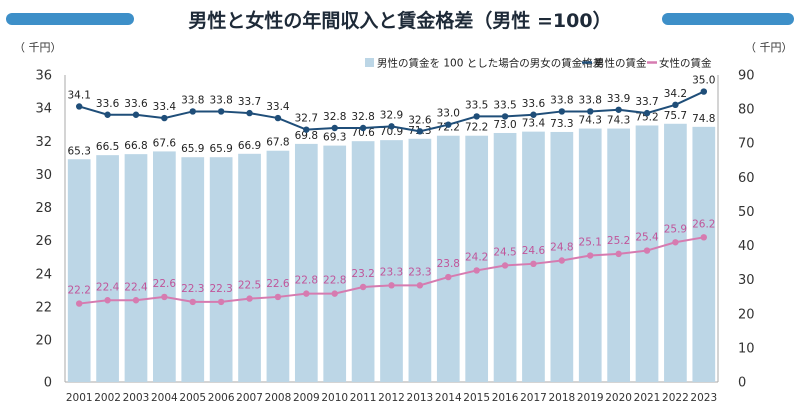 The height and width of the screenshot is (419, 800). I want to click on year-tick-label: 2021, so click(647, 398).